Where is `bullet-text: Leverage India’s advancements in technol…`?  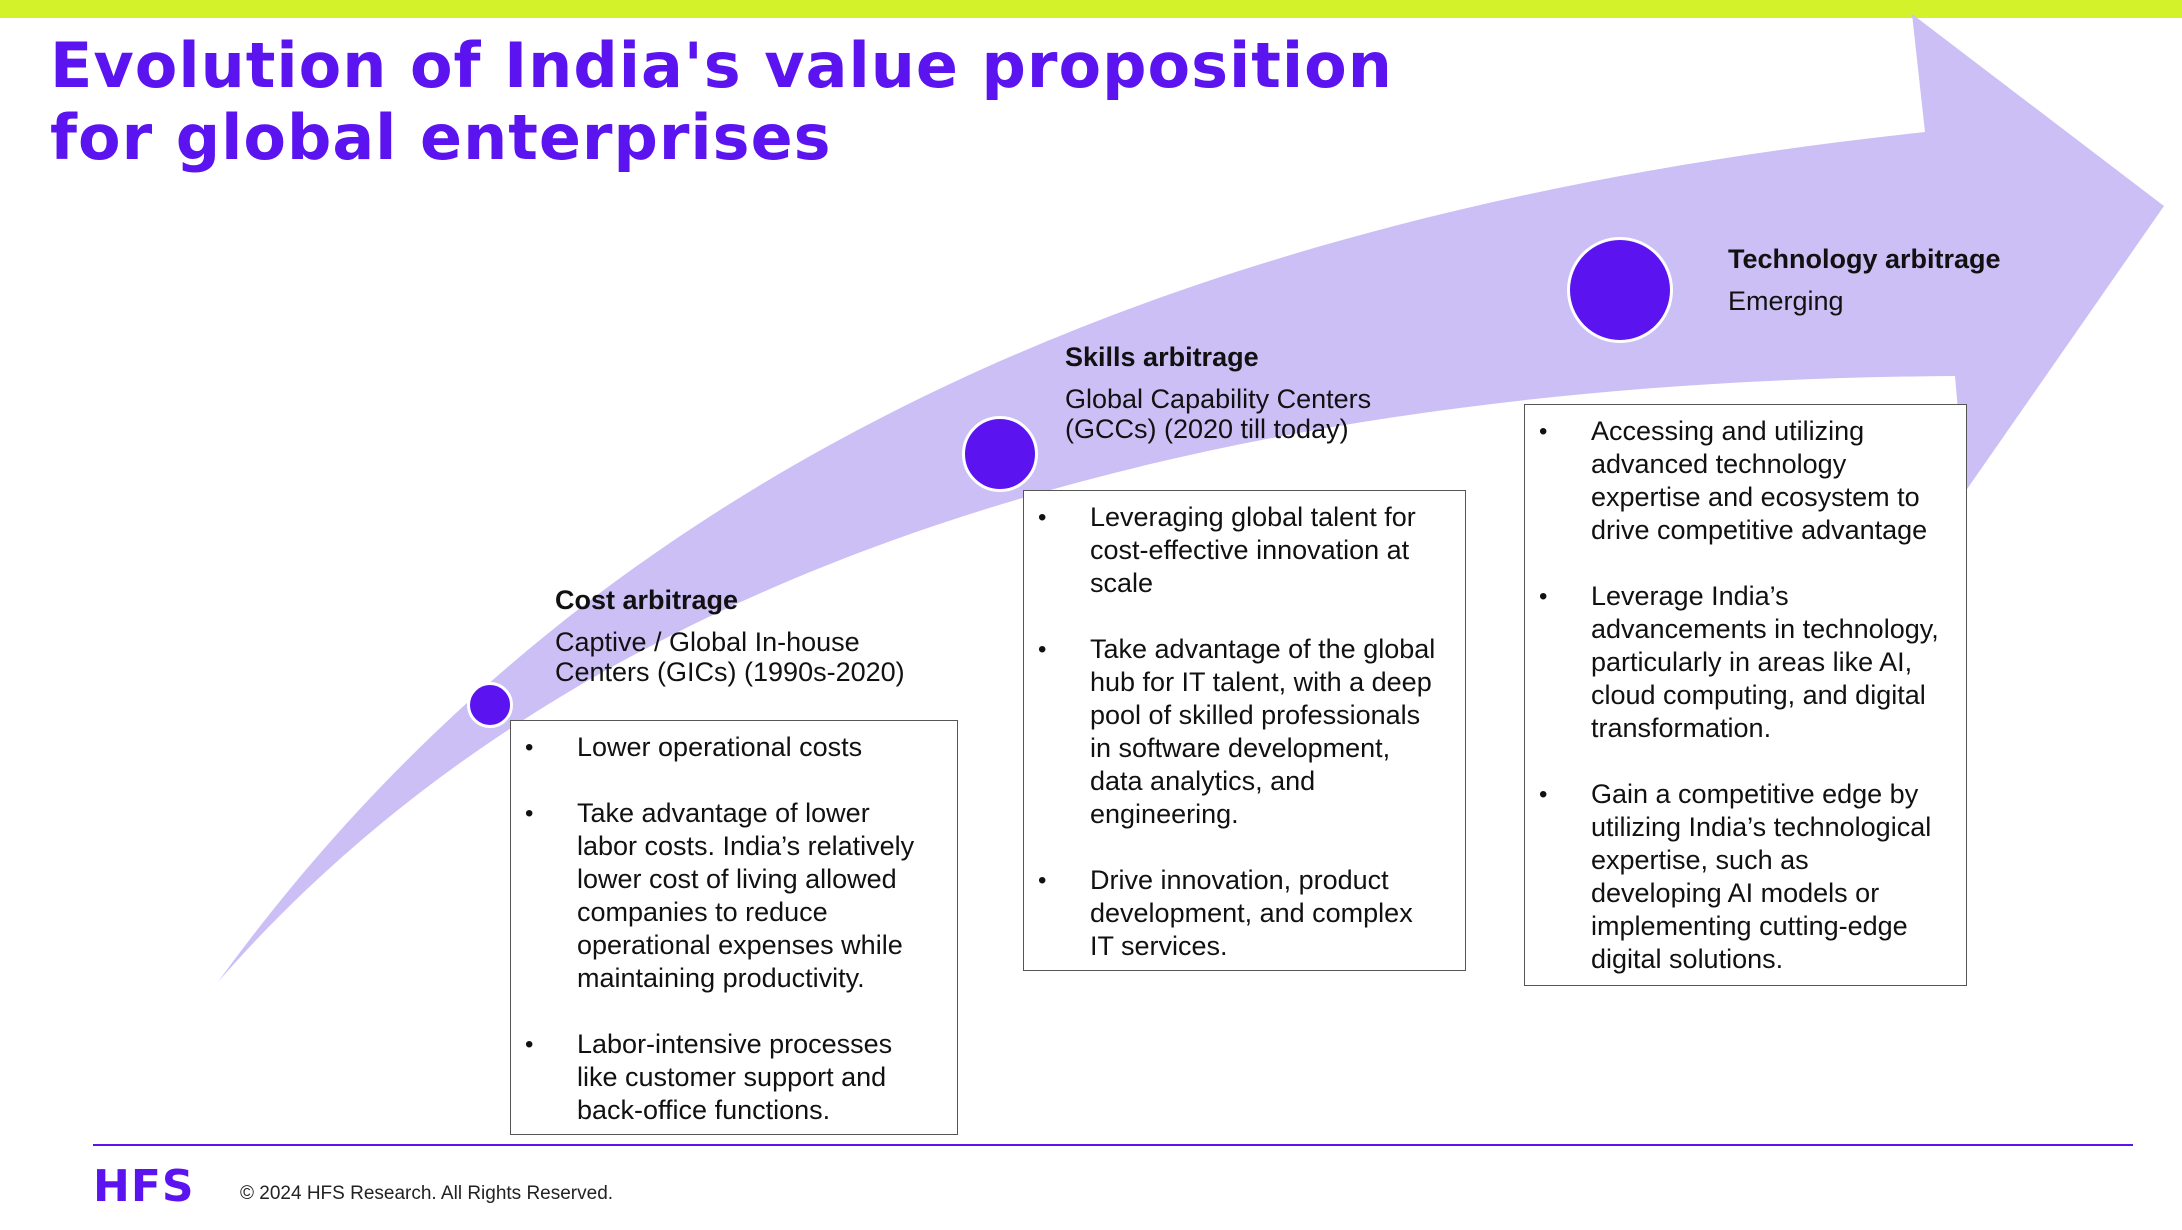
bullet-text: Leverage India’s advancements in technol… is located at coordinates (1771, 662).